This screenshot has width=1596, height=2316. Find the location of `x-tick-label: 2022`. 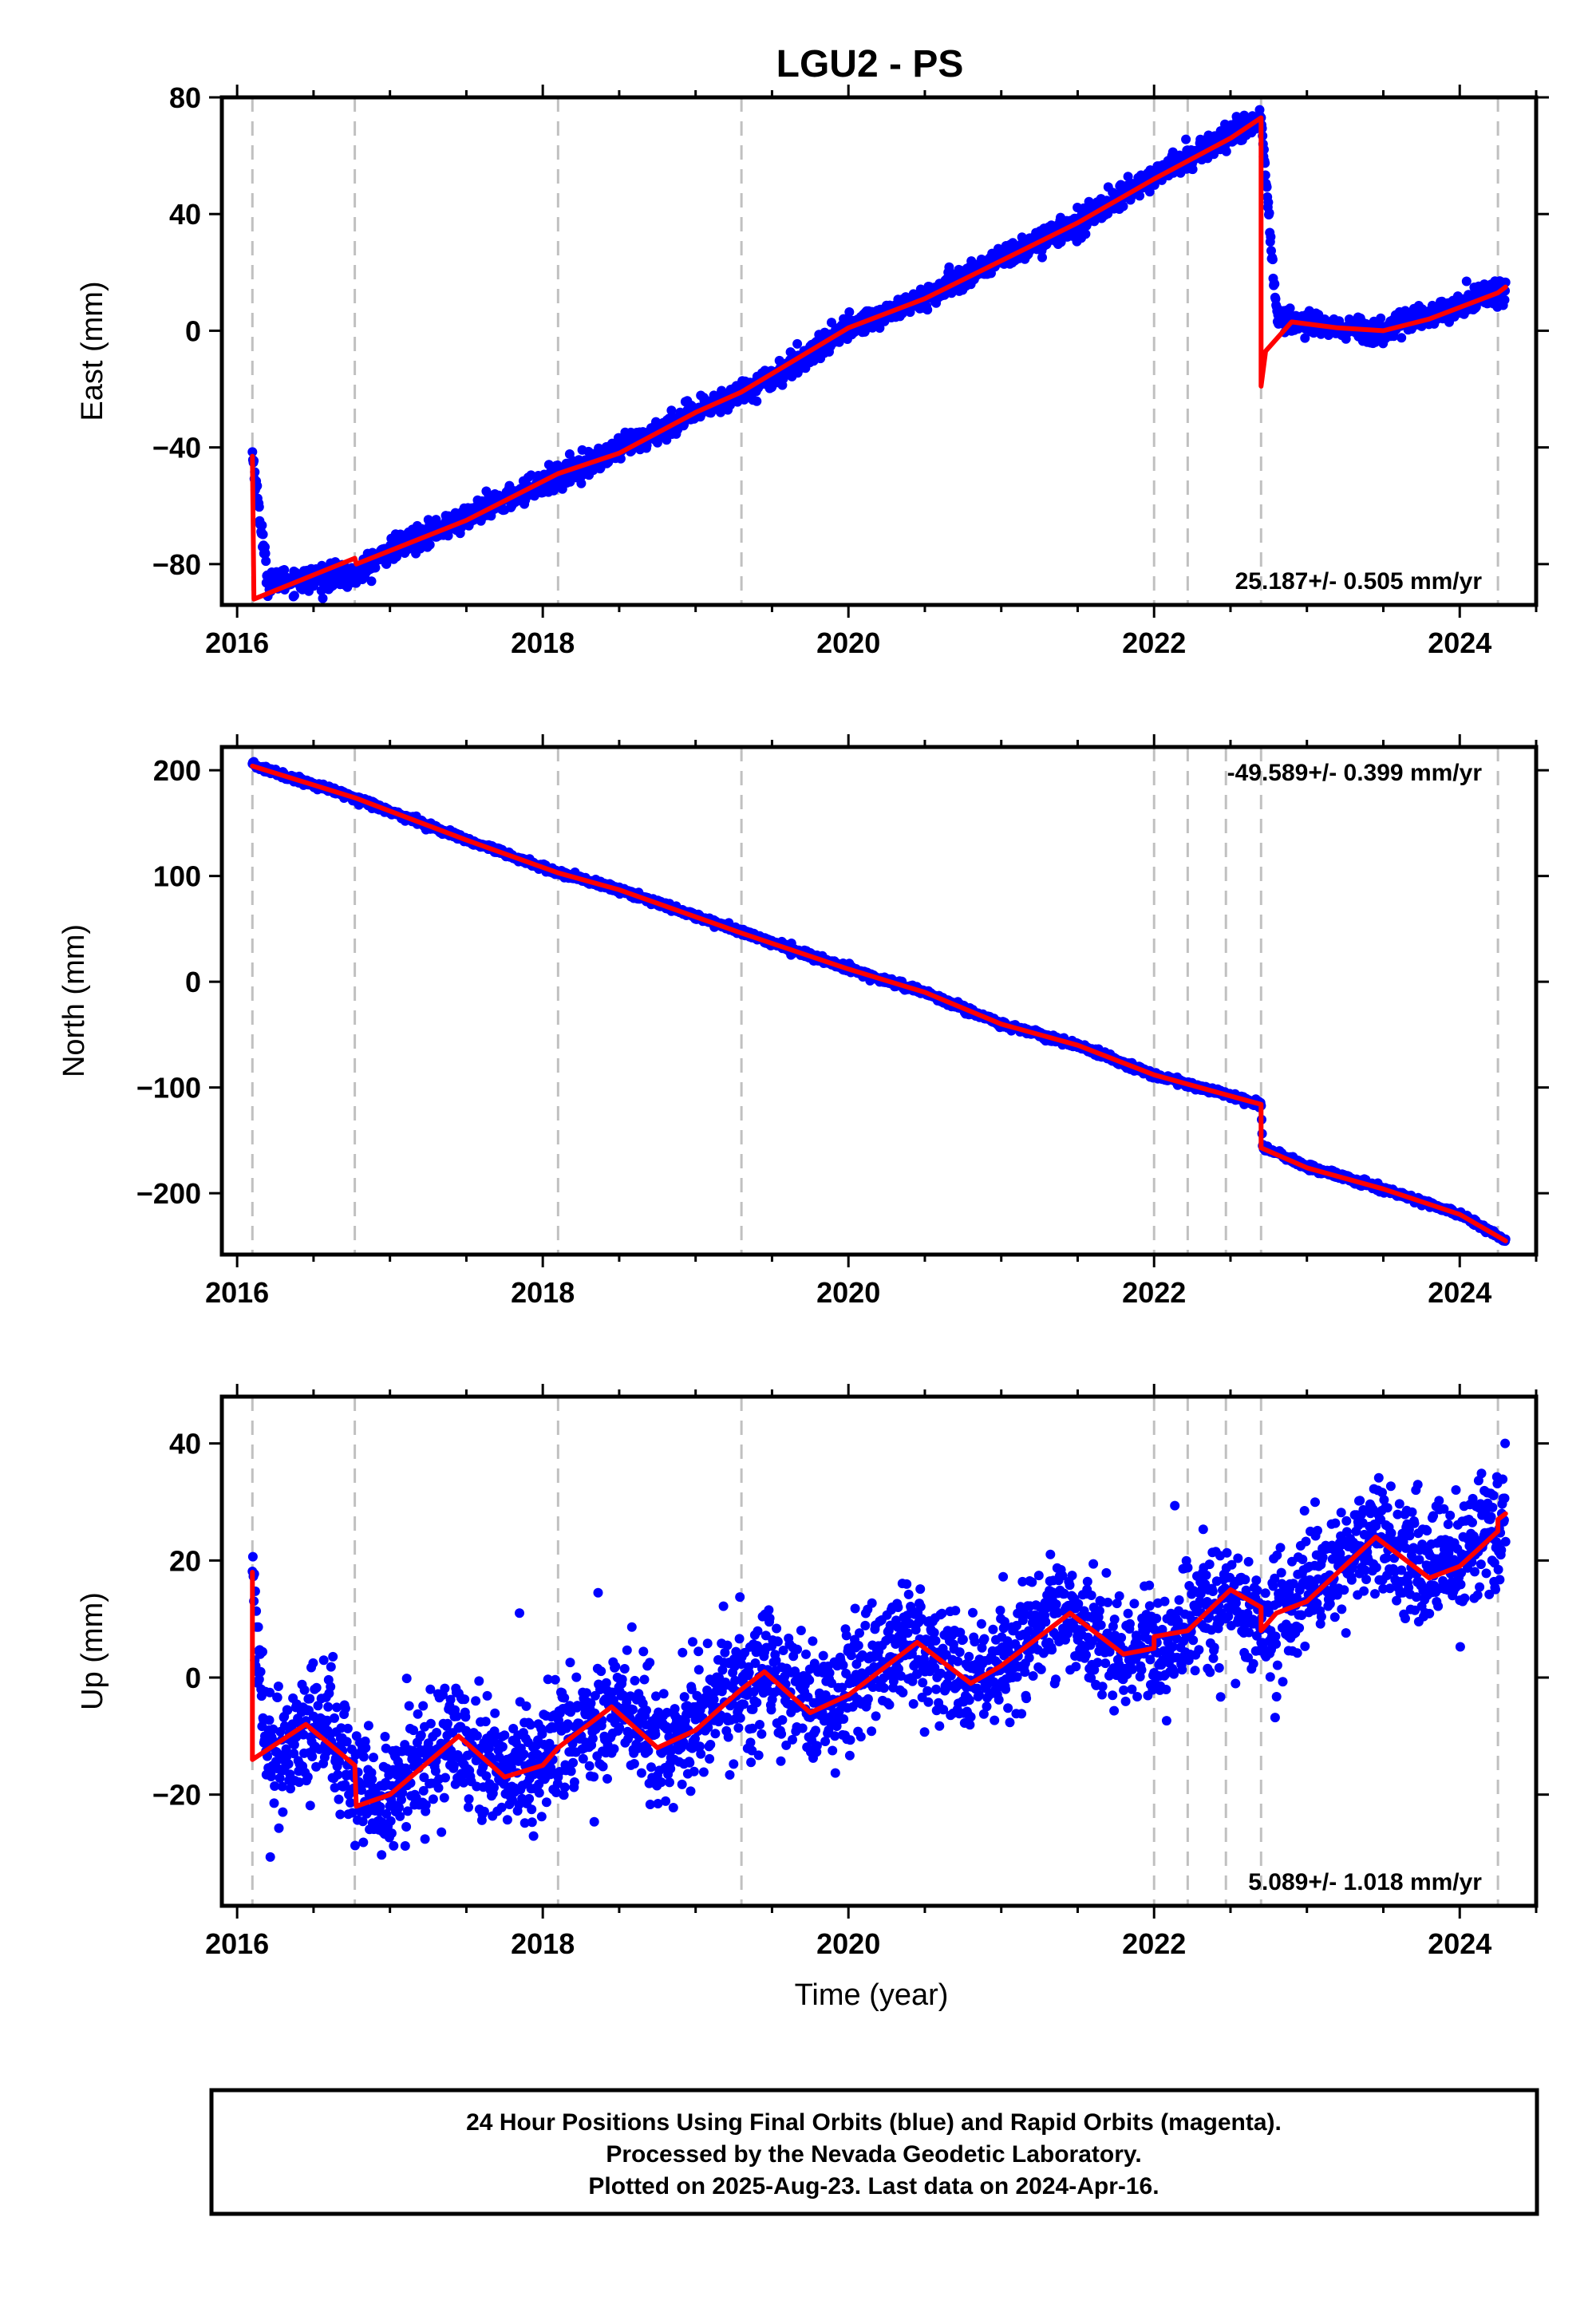

x-tick-label: 2022 is located at coordinates (1154, 642).